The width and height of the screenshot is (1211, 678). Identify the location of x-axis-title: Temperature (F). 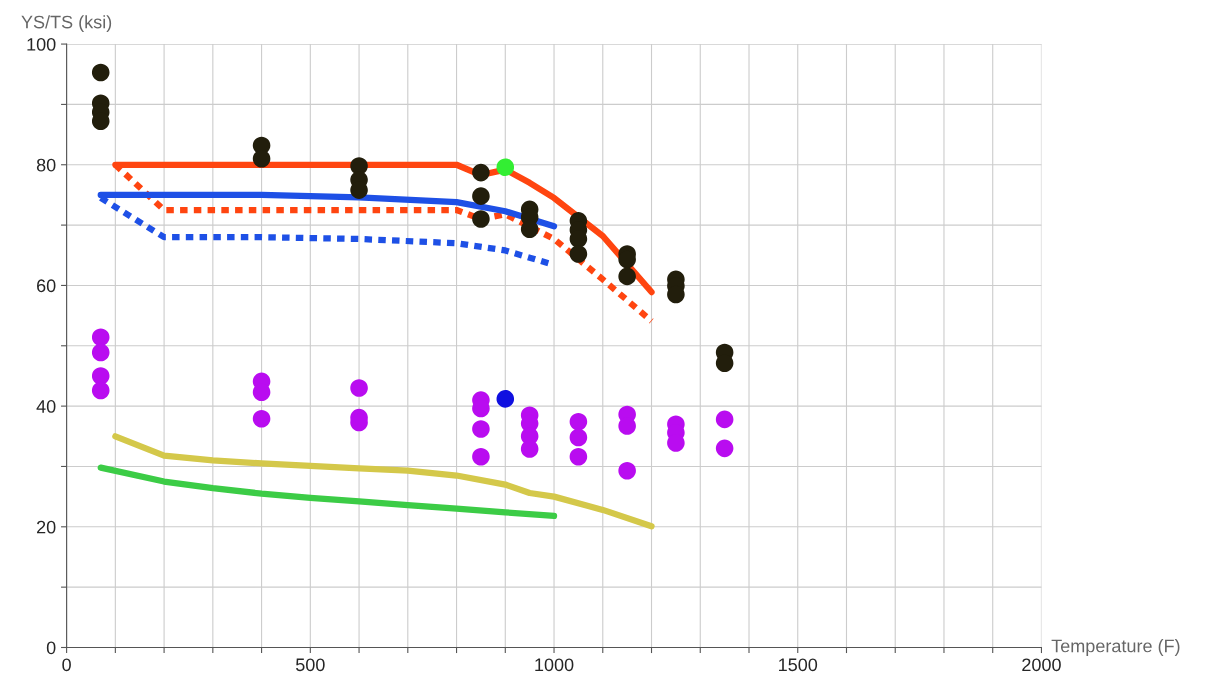
(1115, 647).